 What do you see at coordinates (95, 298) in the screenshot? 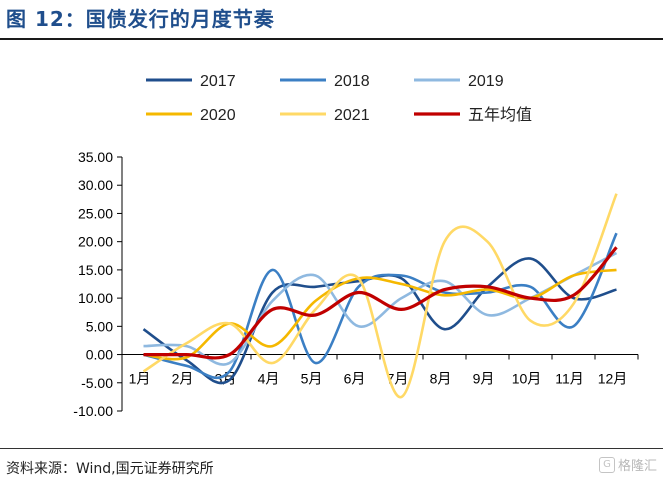
I see `y-tick-label: 10.00` at bounding box center [95, 298].